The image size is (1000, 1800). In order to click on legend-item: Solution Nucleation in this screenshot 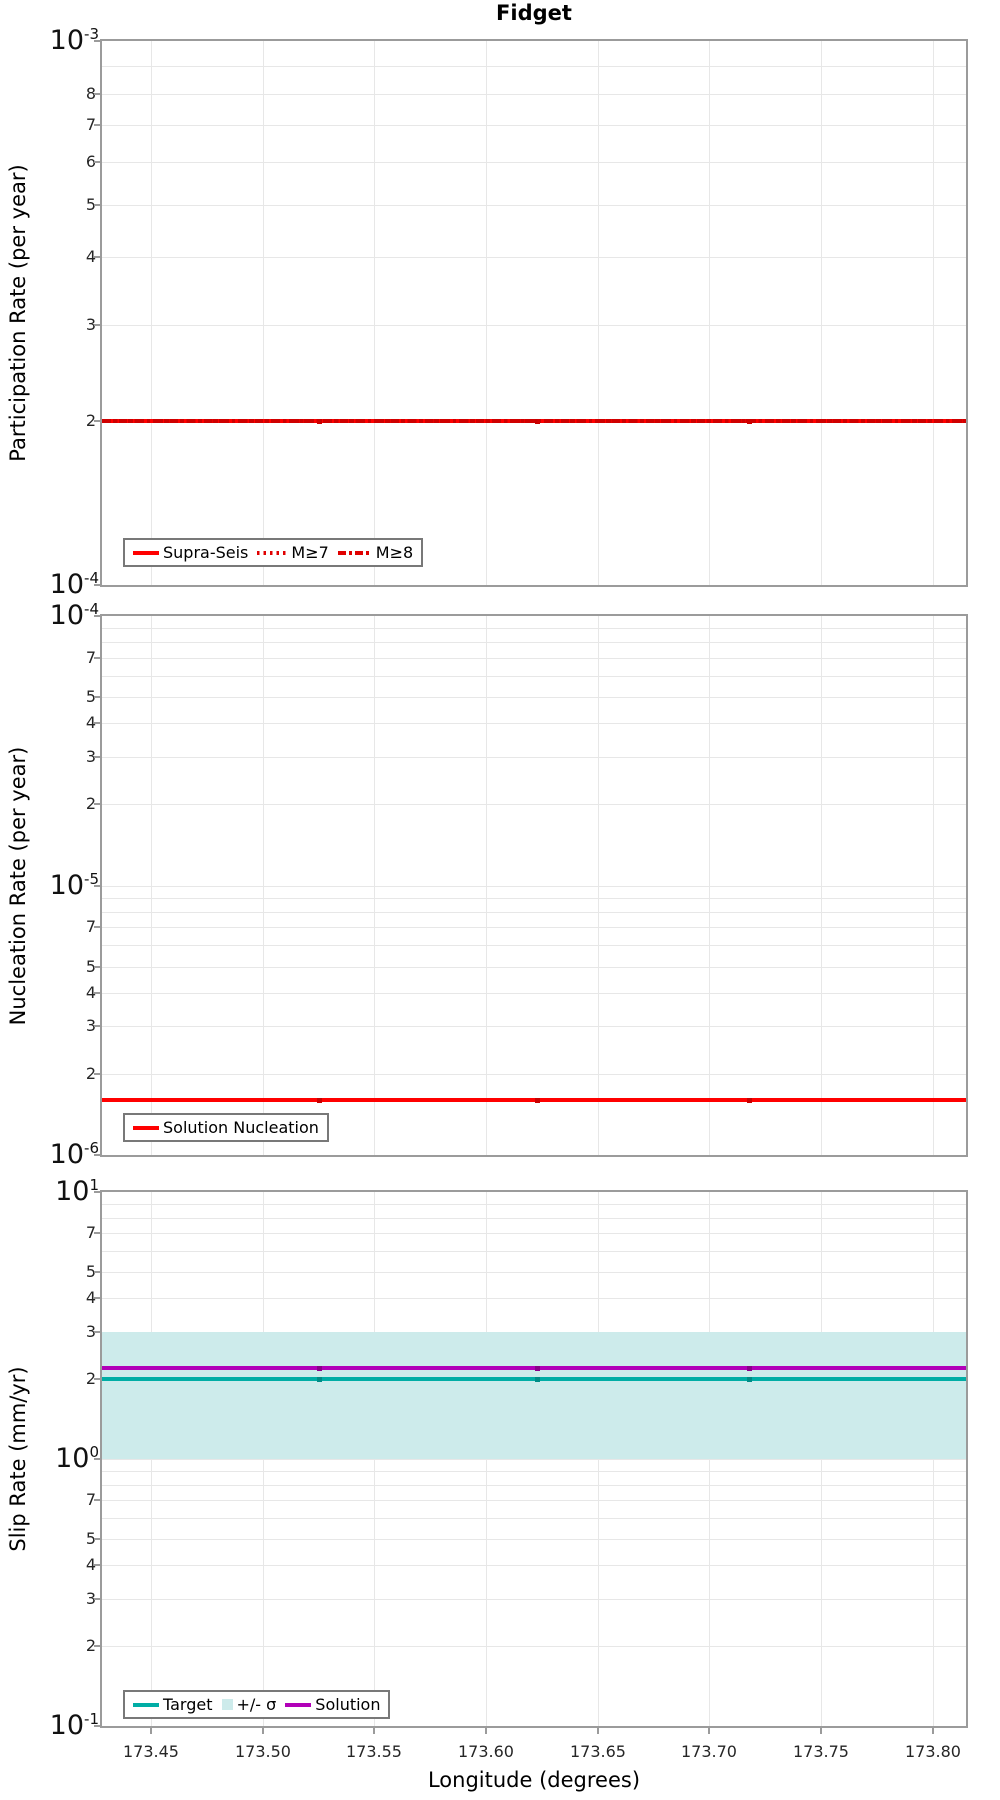, I will do `click(226, 1127)`.